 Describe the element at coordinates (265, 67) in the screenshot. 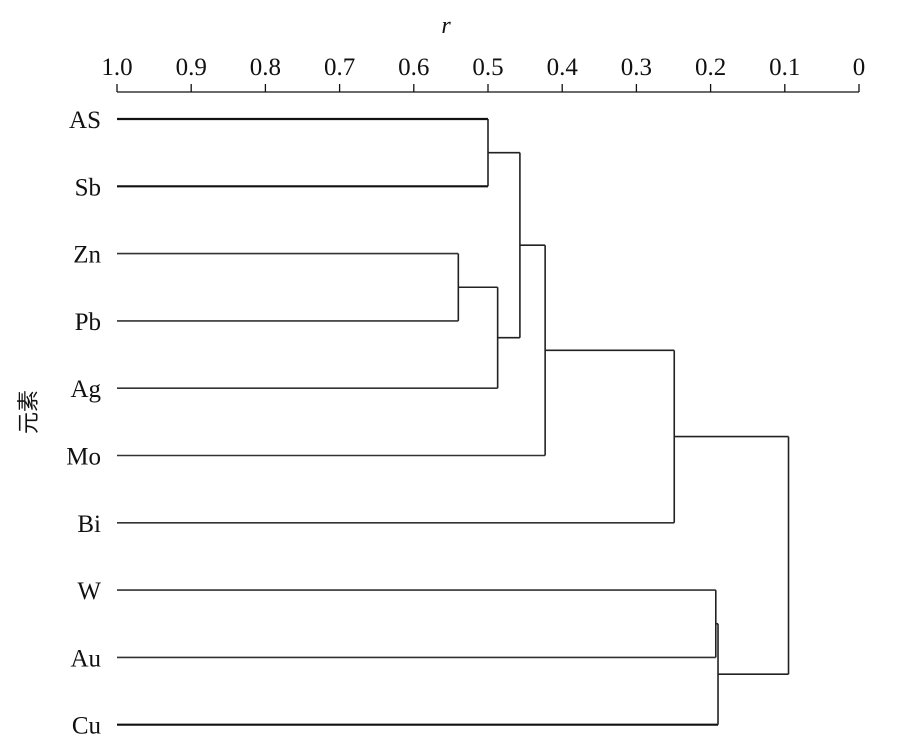

I see `x-tick-label: 0.8` at that location.